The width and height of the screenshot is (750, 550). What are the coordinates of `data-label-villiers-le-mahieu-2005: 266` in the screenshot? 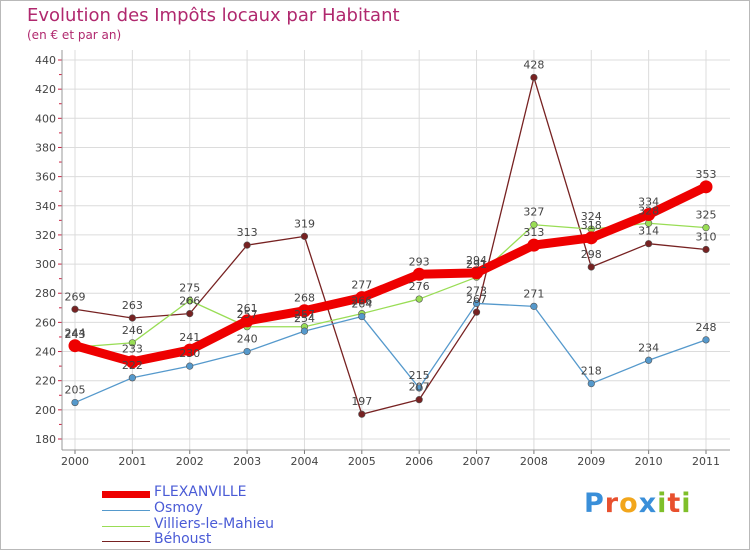 It's located at (361, 301).